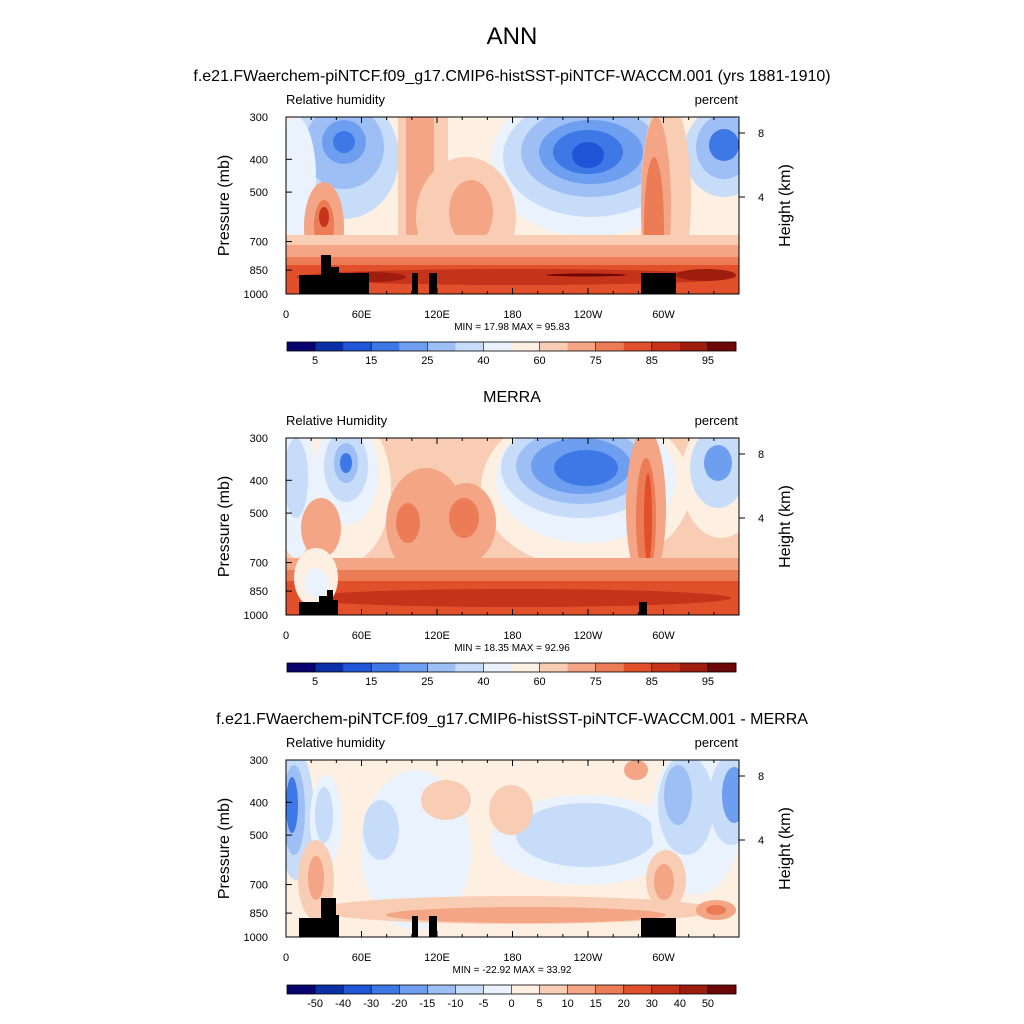 The height and width of the screenshot is (1024, 1024). What do you see at coordinates (315, 1004) in the screenshot?
I see `colorbar-label: -50` at bounding box center [315, 1004].